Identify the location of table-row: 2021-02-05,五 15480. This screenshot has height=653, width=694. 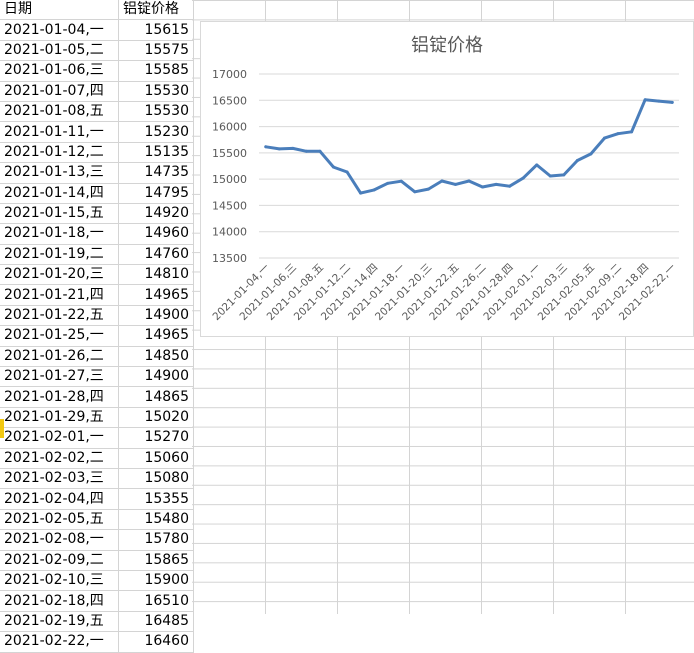
(97, 520).